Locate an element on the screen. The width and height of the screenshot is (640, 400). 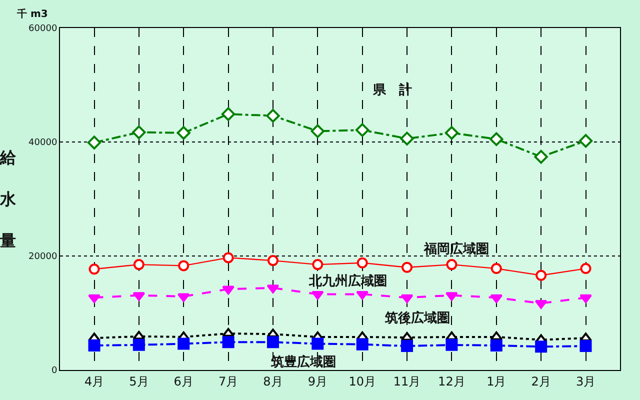
y-tick-label: 20000 is located at coordinates (43, 257).